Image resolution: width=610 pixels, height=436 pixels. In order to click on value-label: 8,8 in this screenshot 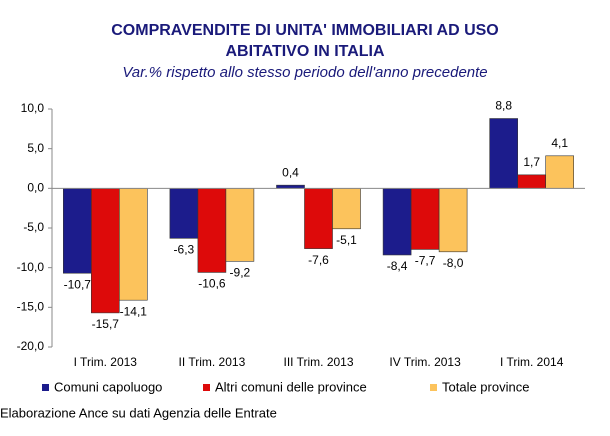, I will do `click(503, 106)`.